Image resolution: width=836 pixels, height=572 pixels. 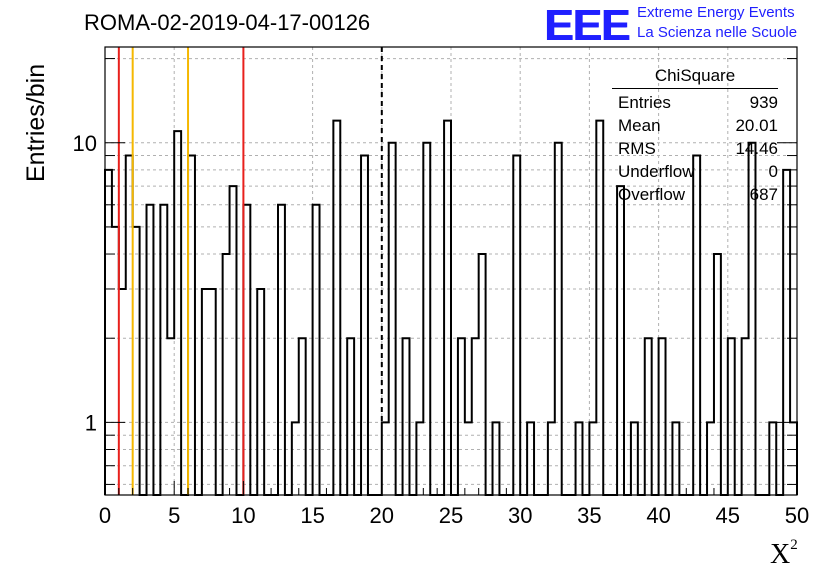 I want to click on stats-row-underflow: Underflow 0, so click(x=695, y=171).